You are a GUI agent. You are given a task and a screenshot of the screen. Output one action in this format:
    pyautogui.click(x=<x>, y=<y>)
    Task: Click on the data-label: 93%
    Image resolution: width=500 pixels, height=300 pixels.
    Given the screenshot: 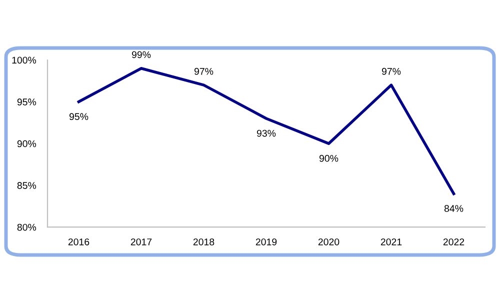 What is the action you would take?
    pyautogui.click(x=266, y=133)
    